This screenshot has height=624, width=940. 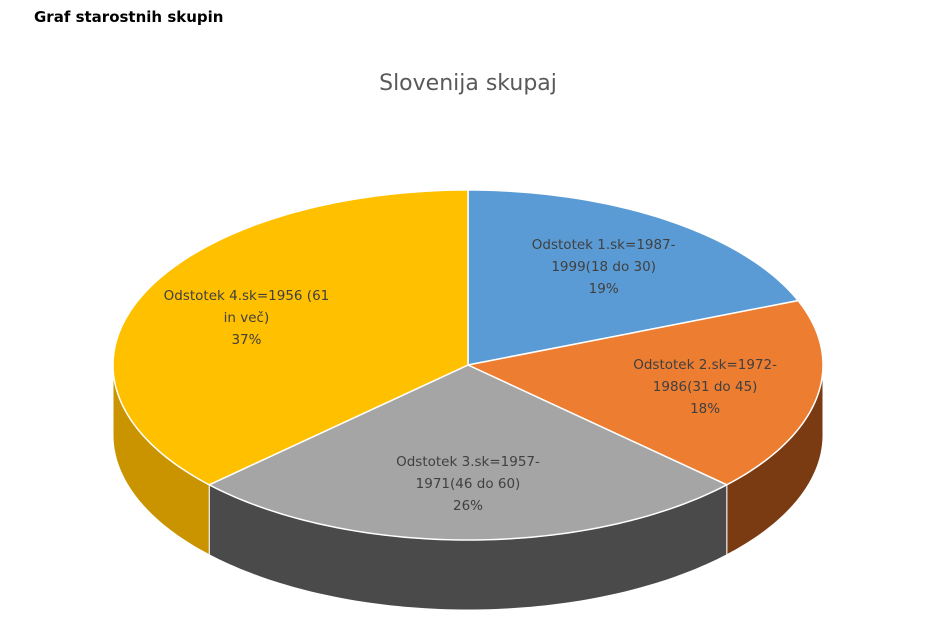 I want to click on value-label: 18%, so click(x=705, y=409).